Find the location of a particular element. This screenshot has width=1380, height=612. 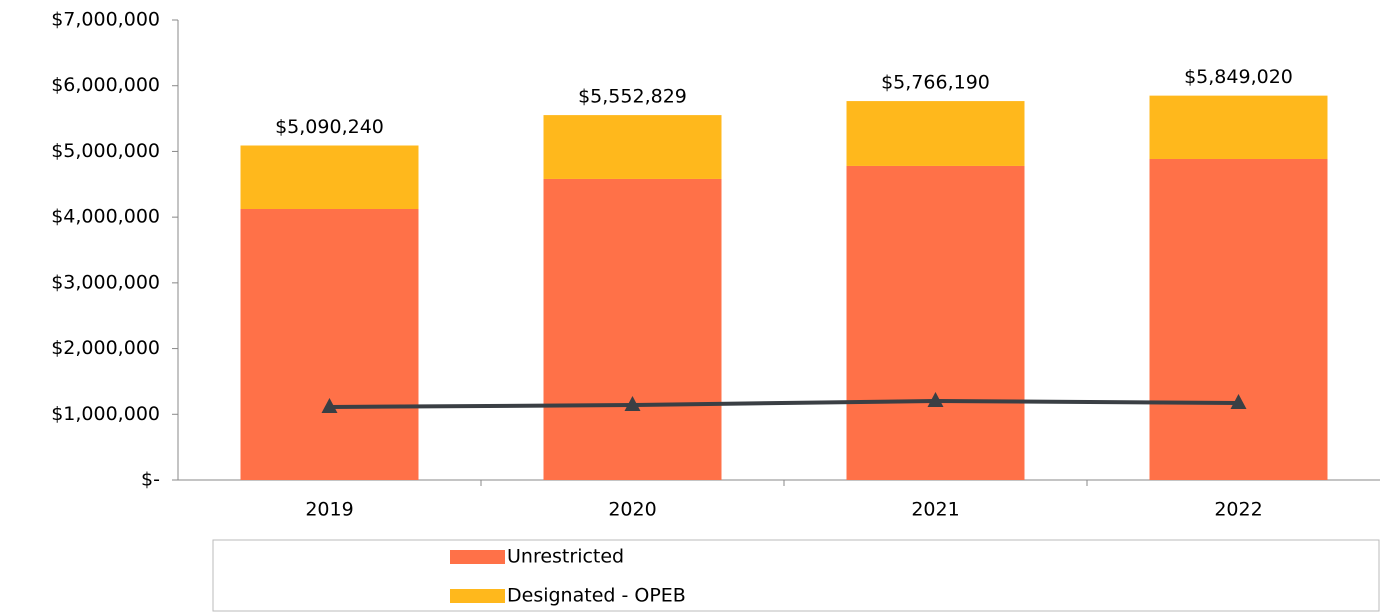

x-tick-label: 2019 is located at coordinates (329, 510).